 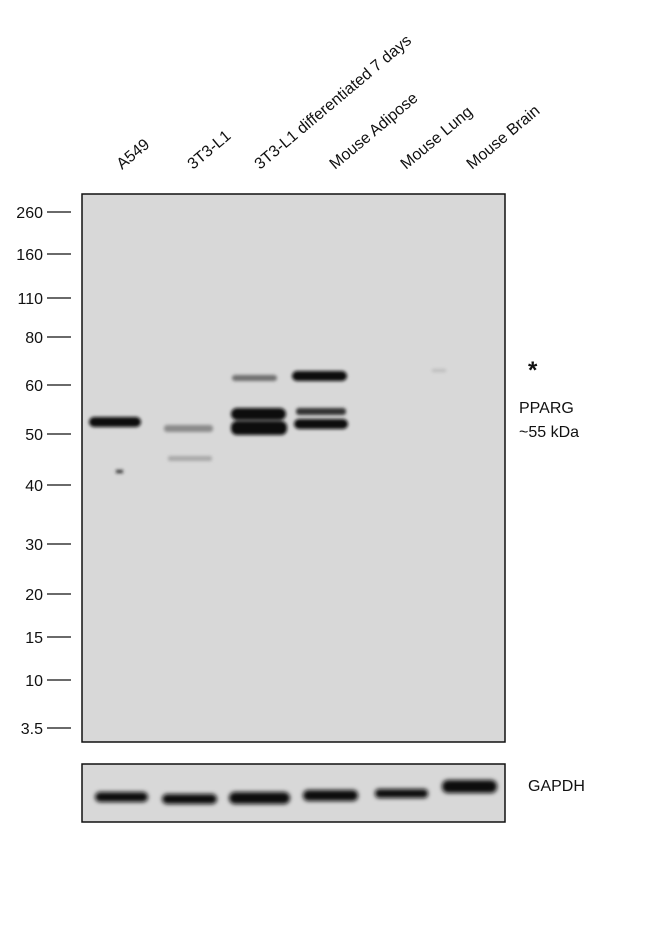 I want to click on bands, so click(x=267, y=421).